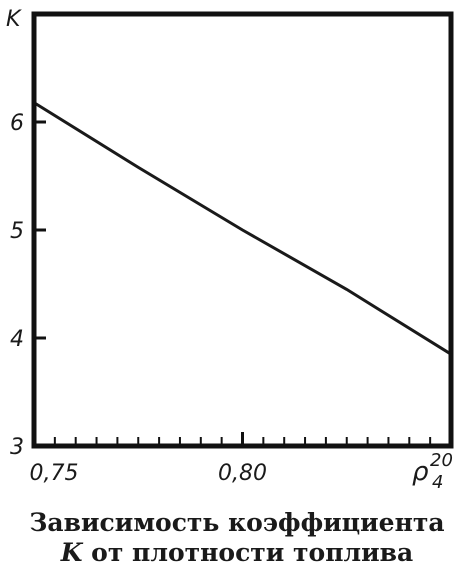  What do you see at coordinates (242, 473) in the screenshot?
I see `x-tick-label-080: 0,80` at bounding box center [242, 473].